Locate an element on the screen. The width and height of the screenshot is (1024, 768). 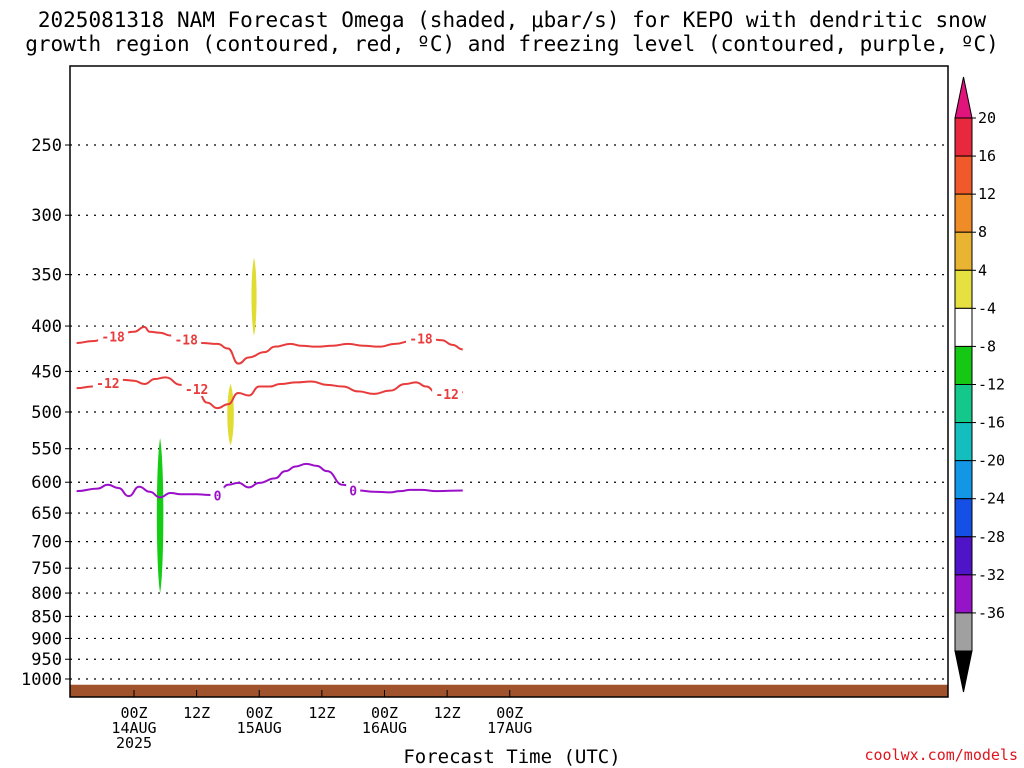
x-axis-label: Forecast Time (UTC) is located at coordinates (512, 757).